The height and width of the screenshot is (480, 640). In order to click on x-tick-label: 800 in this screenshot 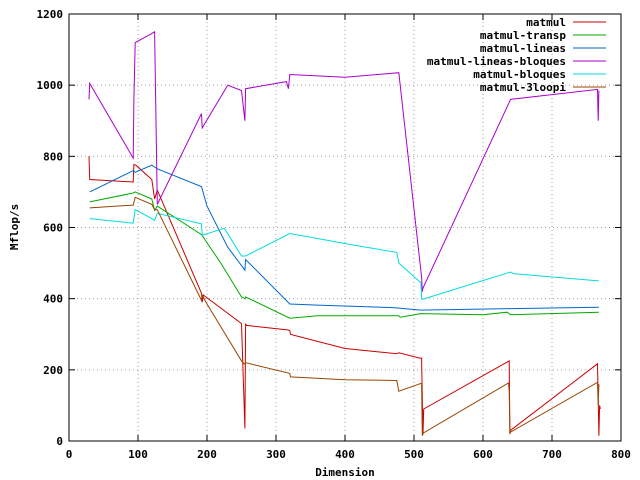, I will do `click(621, 454)`.